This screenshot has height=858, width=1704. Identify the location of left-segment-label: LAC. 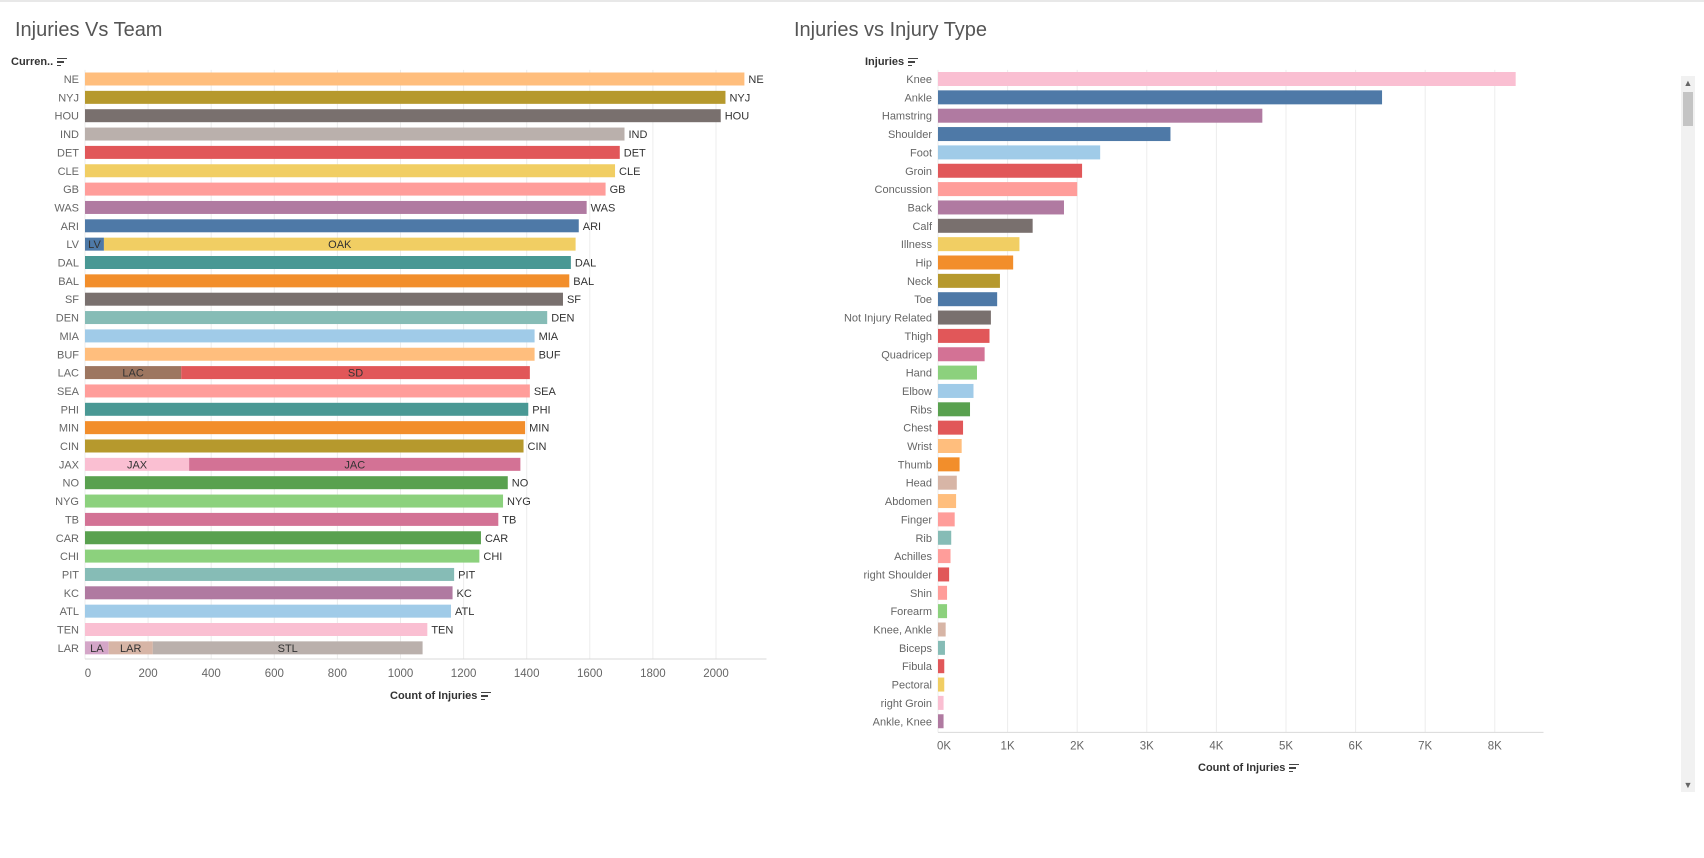
(132, 374).